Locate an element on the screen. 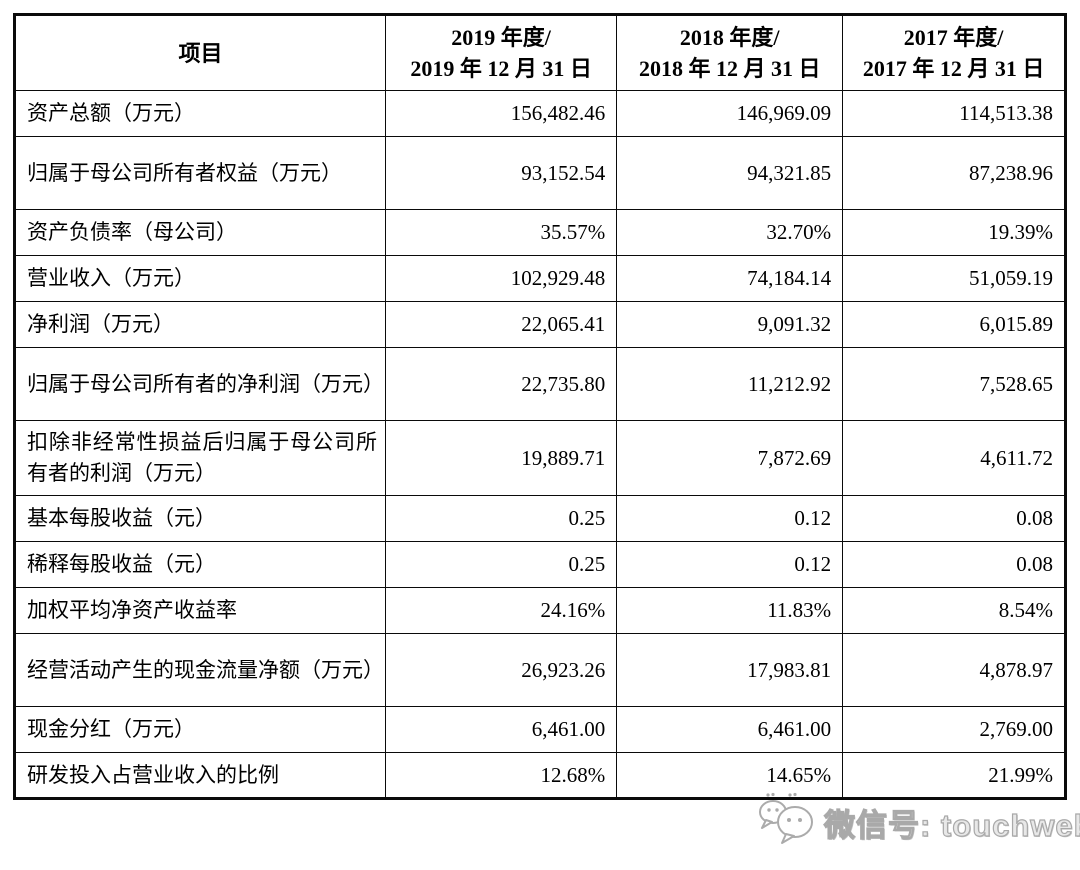  watermark: 微信号: touchweb is located at coordinates (918, 822).